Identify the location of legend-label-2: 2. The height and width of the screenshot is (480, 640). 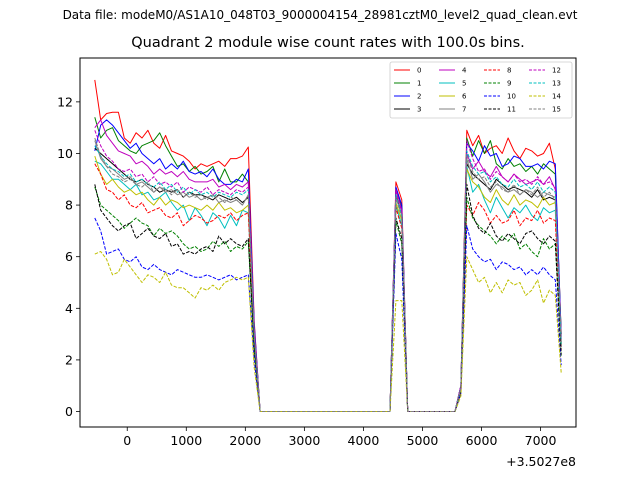
(419, 97).